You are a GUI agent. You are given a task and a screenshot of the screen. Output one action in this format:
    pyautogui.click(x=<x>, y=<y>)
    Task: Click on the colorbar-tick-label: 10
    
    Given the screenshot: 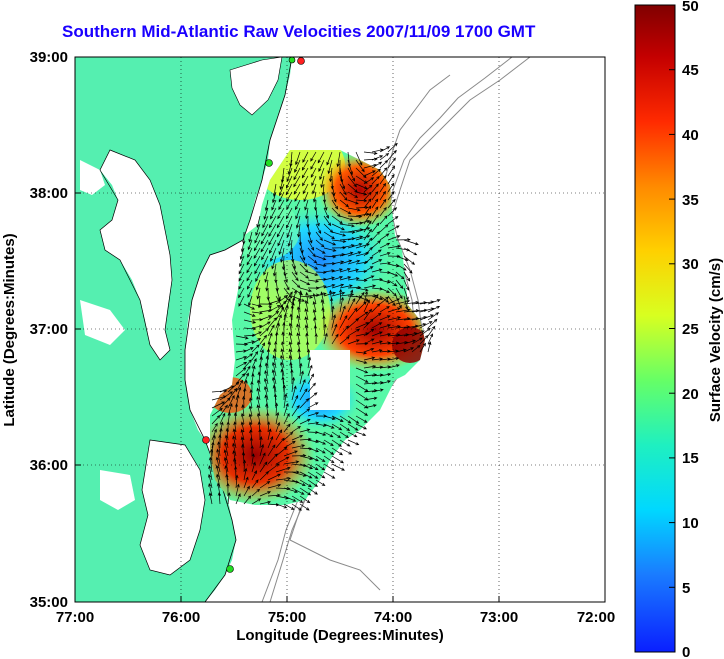 What is the action you would take?
    pyautogui.click(x=690, y=523)
    